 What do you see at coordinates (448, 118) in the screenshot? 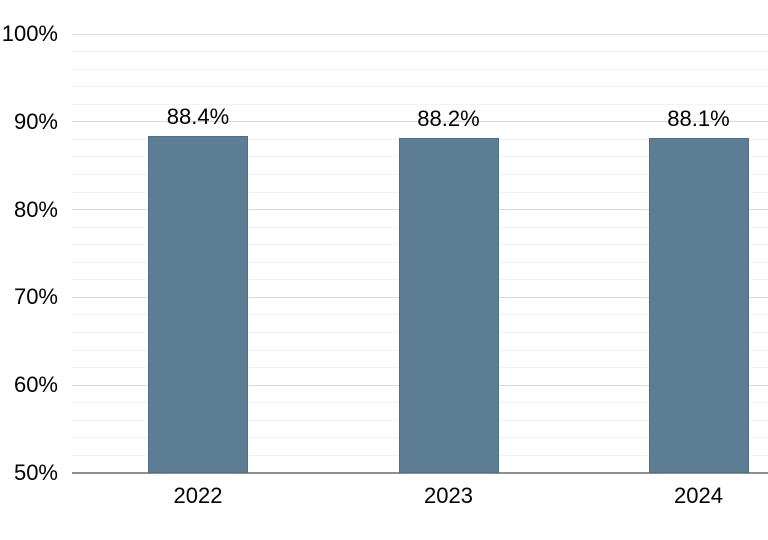
I see `bar-value-label: 88.2%` at bounding box center [448, 118].